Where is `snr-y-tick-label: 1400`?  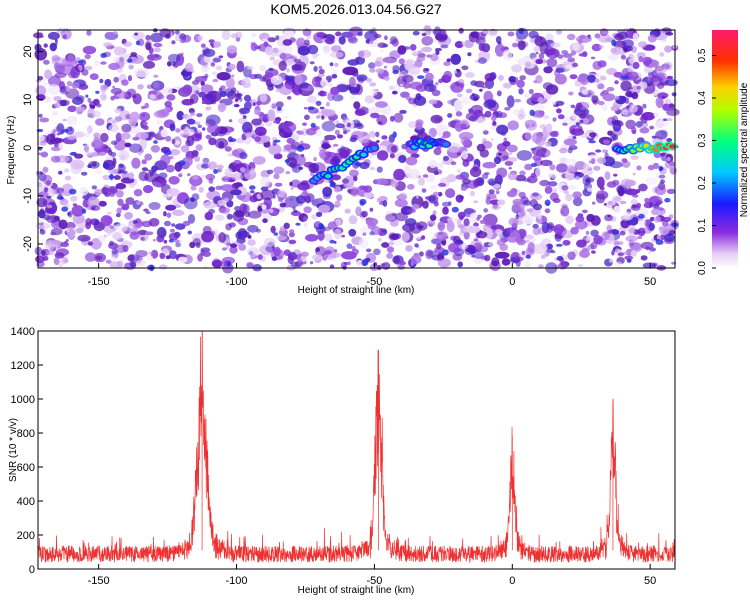
snr-y-tick-label: 1400 is located at coordinates (23, 332).